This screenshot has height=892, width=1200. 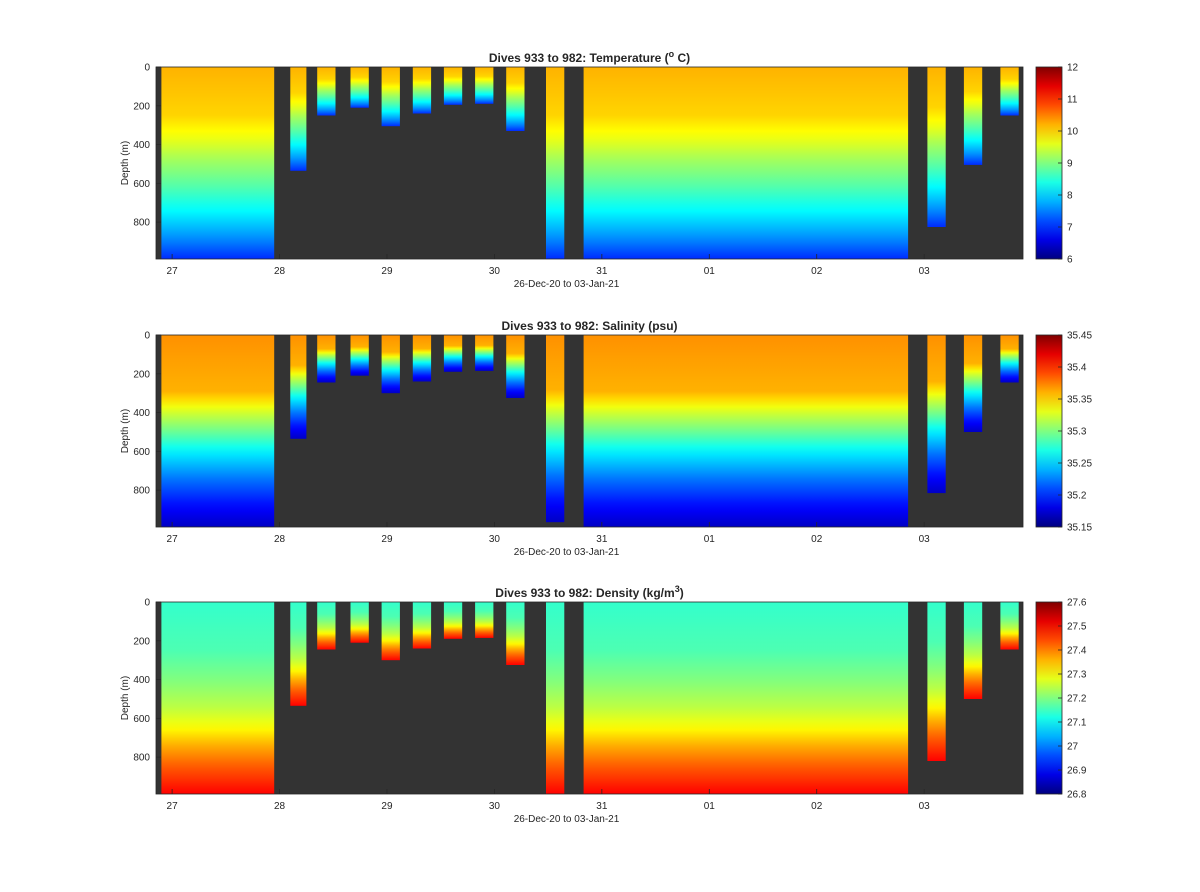 What do you see at coordinates (1079, 400) in the screenshot?
I see `colorbar-tick-label: 35.35` at bounding box center [1079, 400].